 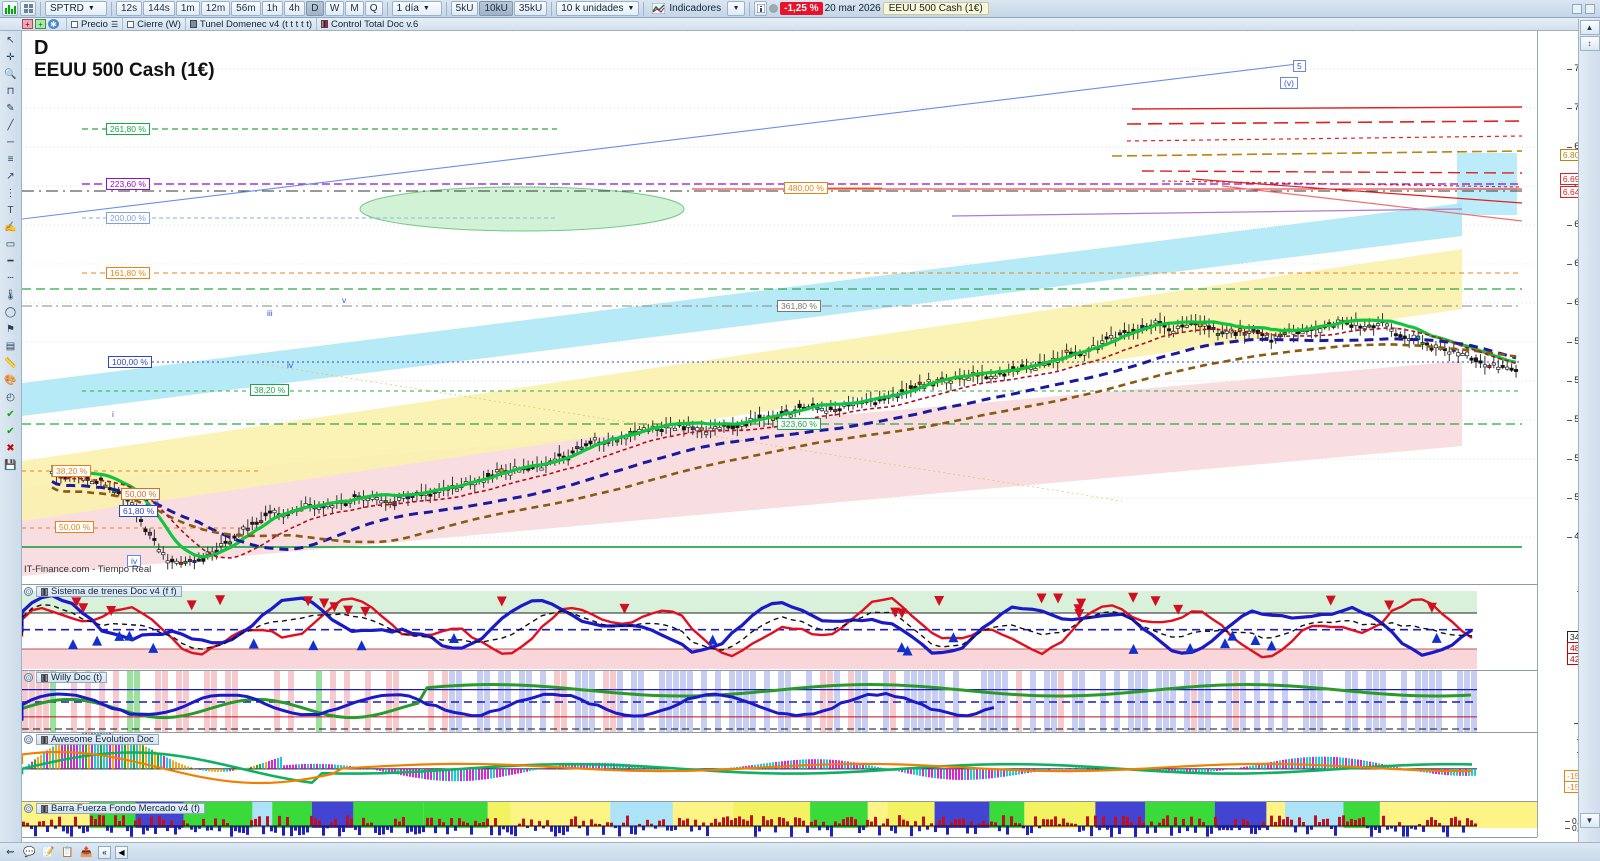 I want to click on check2-icon: ✔, so click(x=10, y=431).